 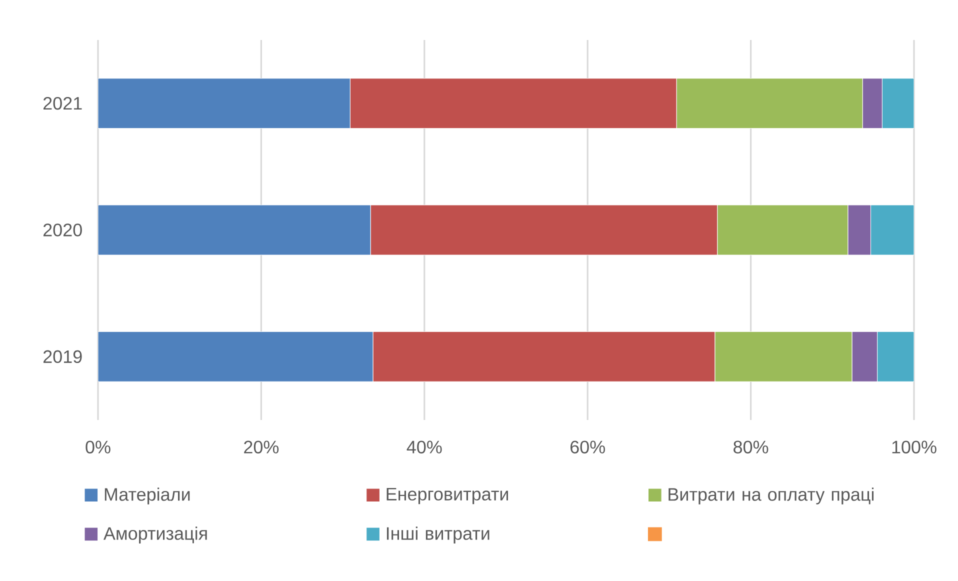 What do you see at coordinates (424, 447) in the screenshot?
I see `x-tick-label: 40%` at bounding box center [424, 447].